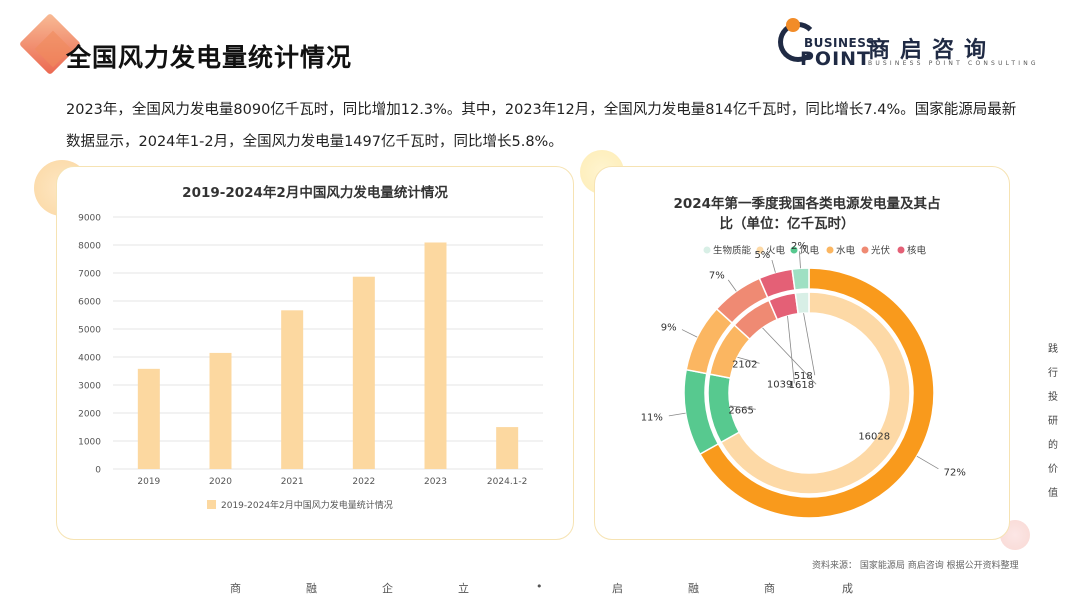 Image resolution: width=1080 pixels, height=608 pixels. I want to click on bar-chart-title: 2019-2024年2月中国风力发电量统计情况, so click(315, 192).